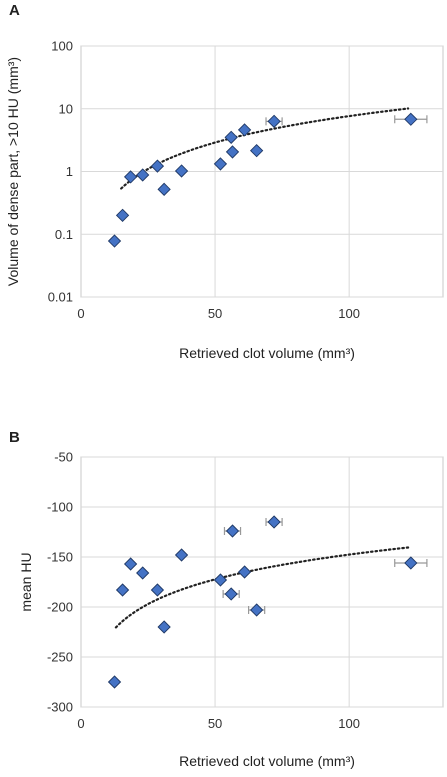 The image size is (447, 777). Describe the element at coordinates (215, 313) in the screenshot. I see `x-tick-label: 50` at that location.